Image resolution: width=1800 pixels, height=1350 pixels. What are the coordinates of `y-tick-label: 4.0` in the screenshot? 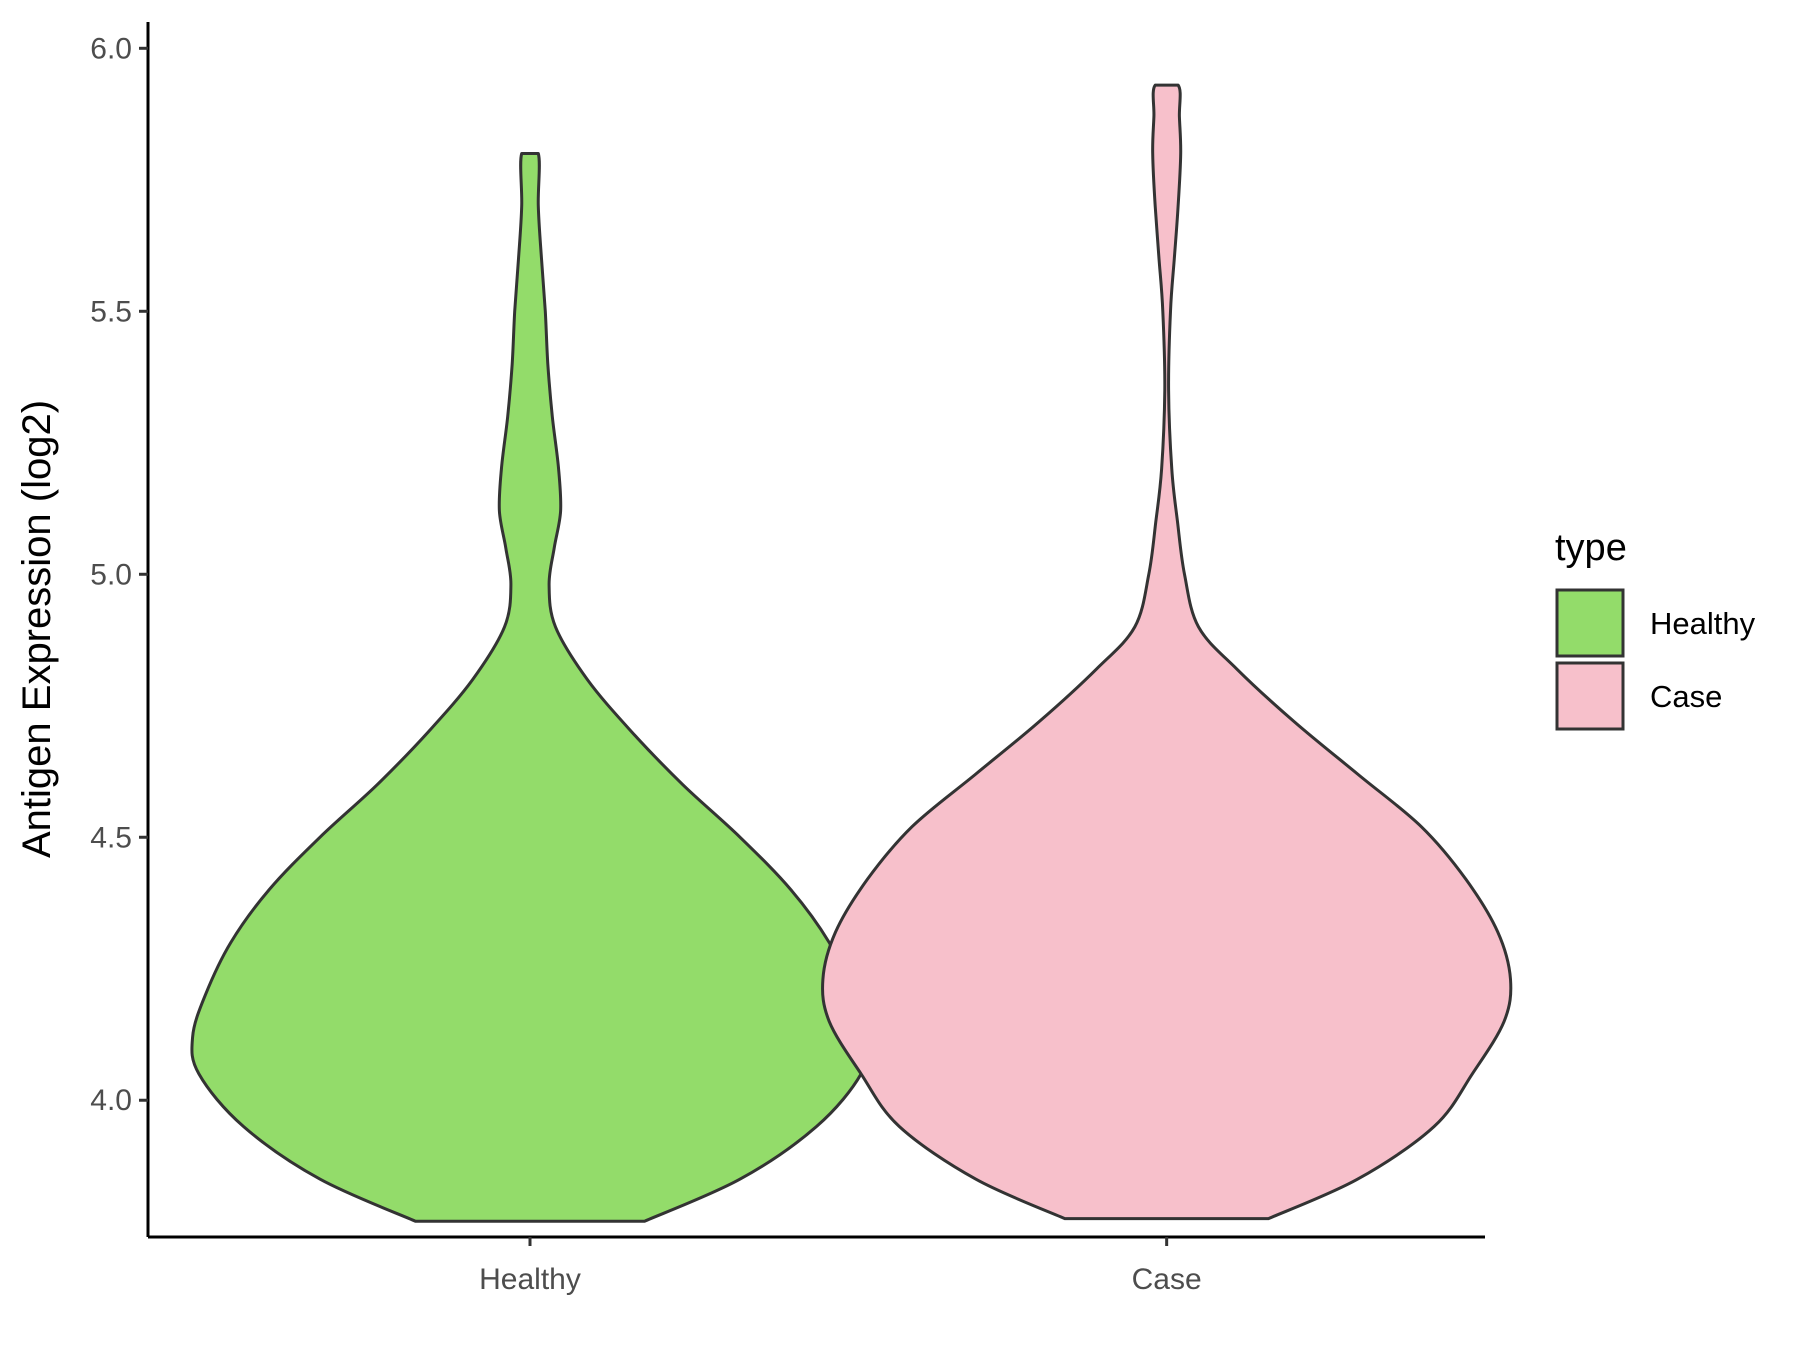 It's located at (111, 1100).